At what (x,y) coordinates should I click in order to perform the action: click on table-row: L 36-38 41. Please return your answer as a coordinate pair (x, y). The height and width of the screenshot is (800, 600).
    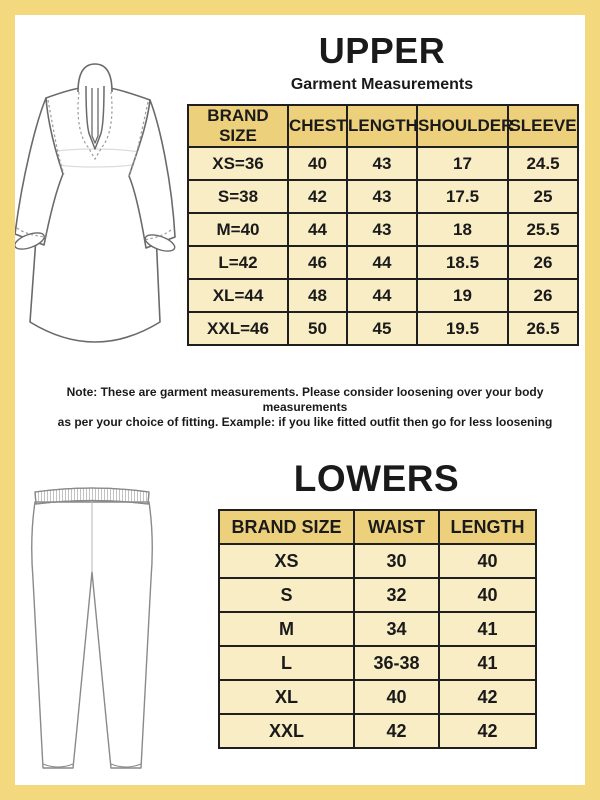
    Looking at the image, I should click on (377, 663).